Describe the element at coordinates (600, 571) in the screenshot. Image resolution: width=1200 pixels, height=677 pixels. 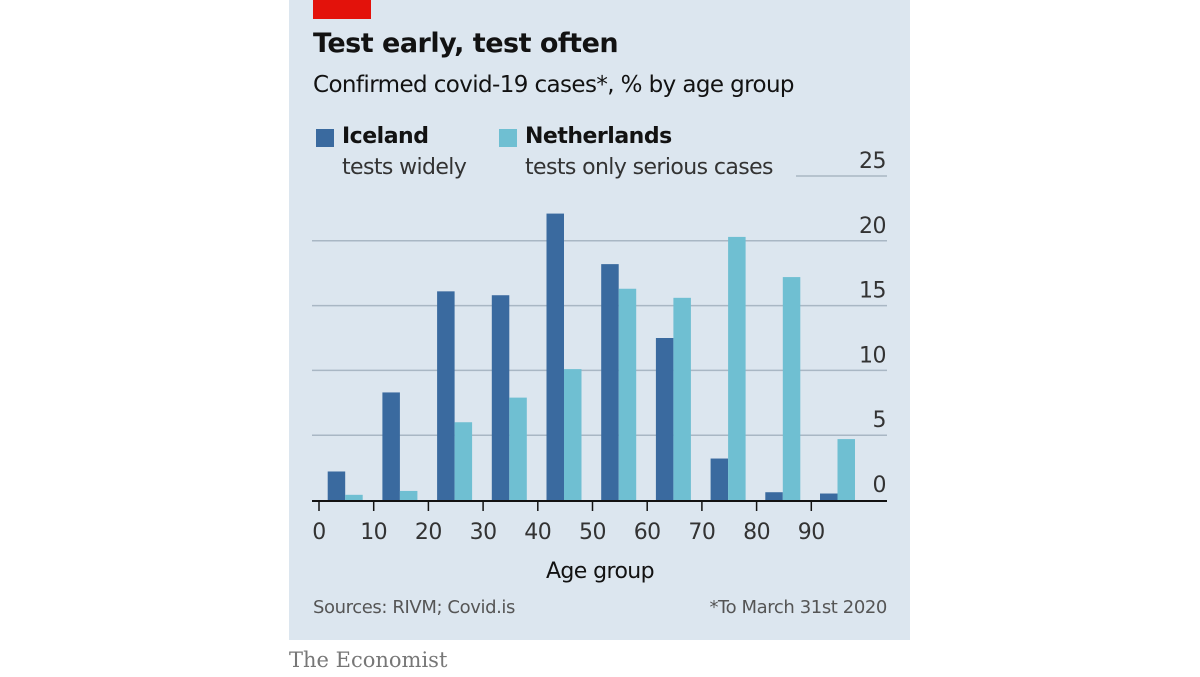
I see `x-axis-label: Age group` at that location.